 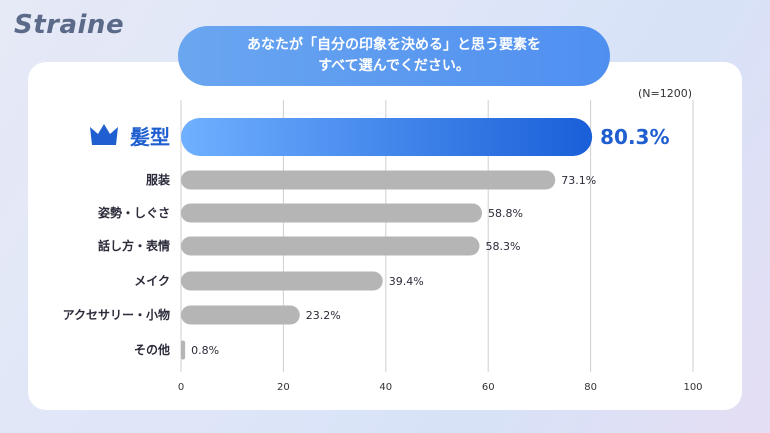 I want to click on category-label: その他, so click(x=152, y=349).